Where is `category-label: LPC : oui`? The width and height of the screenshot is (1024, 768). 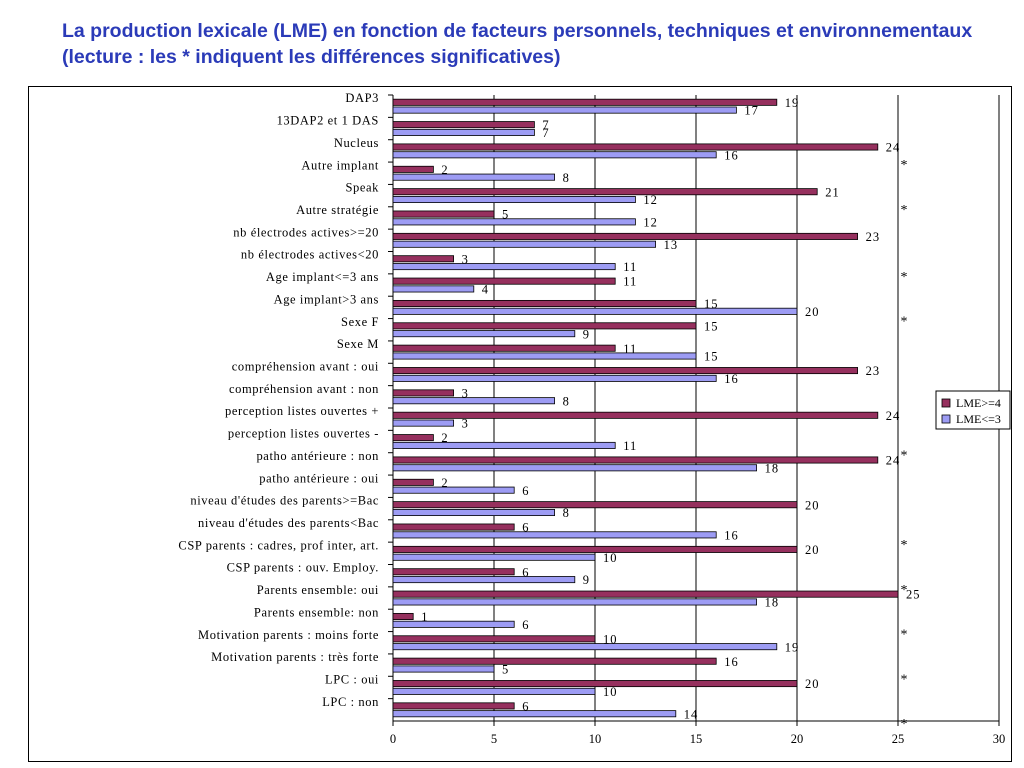 category-label: LPC : oui is located at coordinates (352, 679).